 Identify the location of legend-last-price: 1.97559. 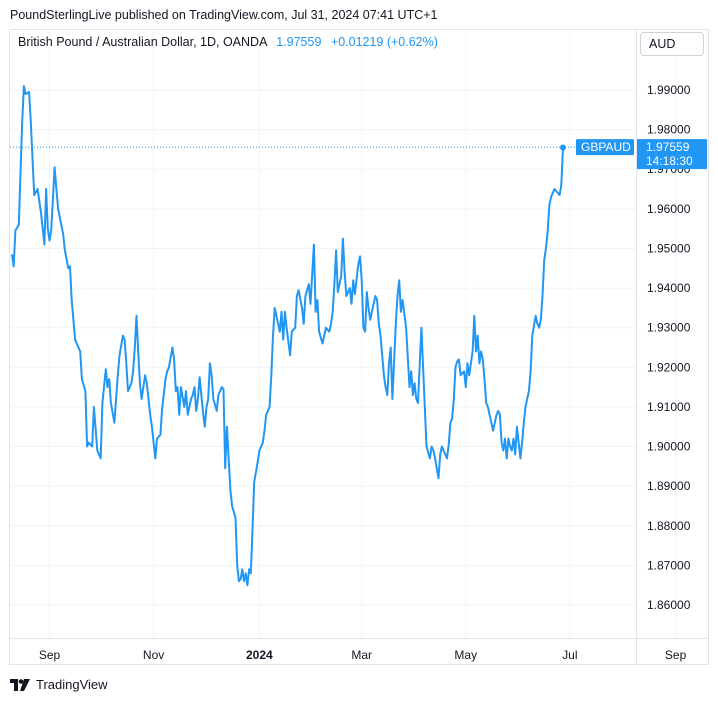
(299, 42).